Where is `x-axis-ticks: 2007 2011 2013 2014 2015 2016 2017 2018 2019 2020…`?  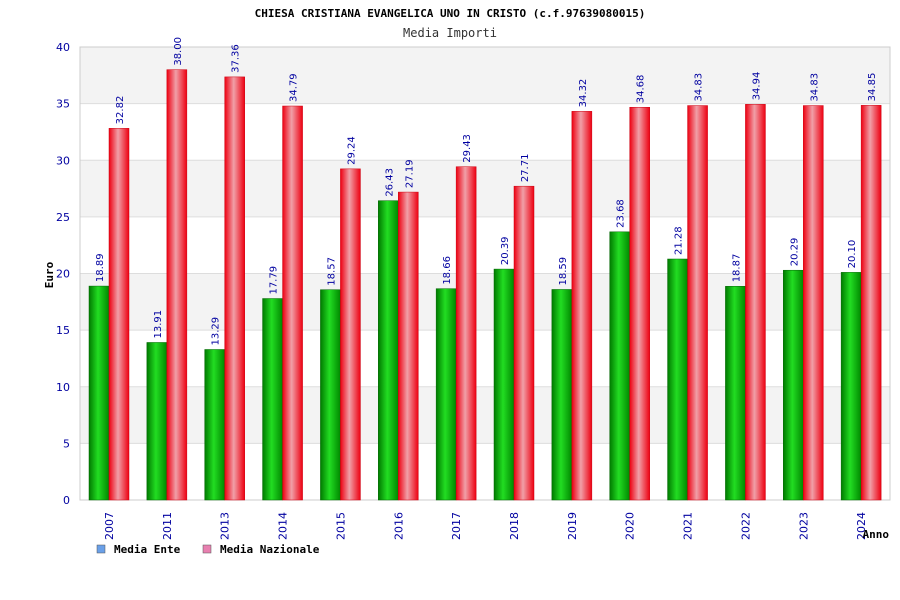 x-axis-ticks: 2007 2011 2013 2014 2015 2016 2017 2018 2019 2020… is located at coordinates (485, 526).